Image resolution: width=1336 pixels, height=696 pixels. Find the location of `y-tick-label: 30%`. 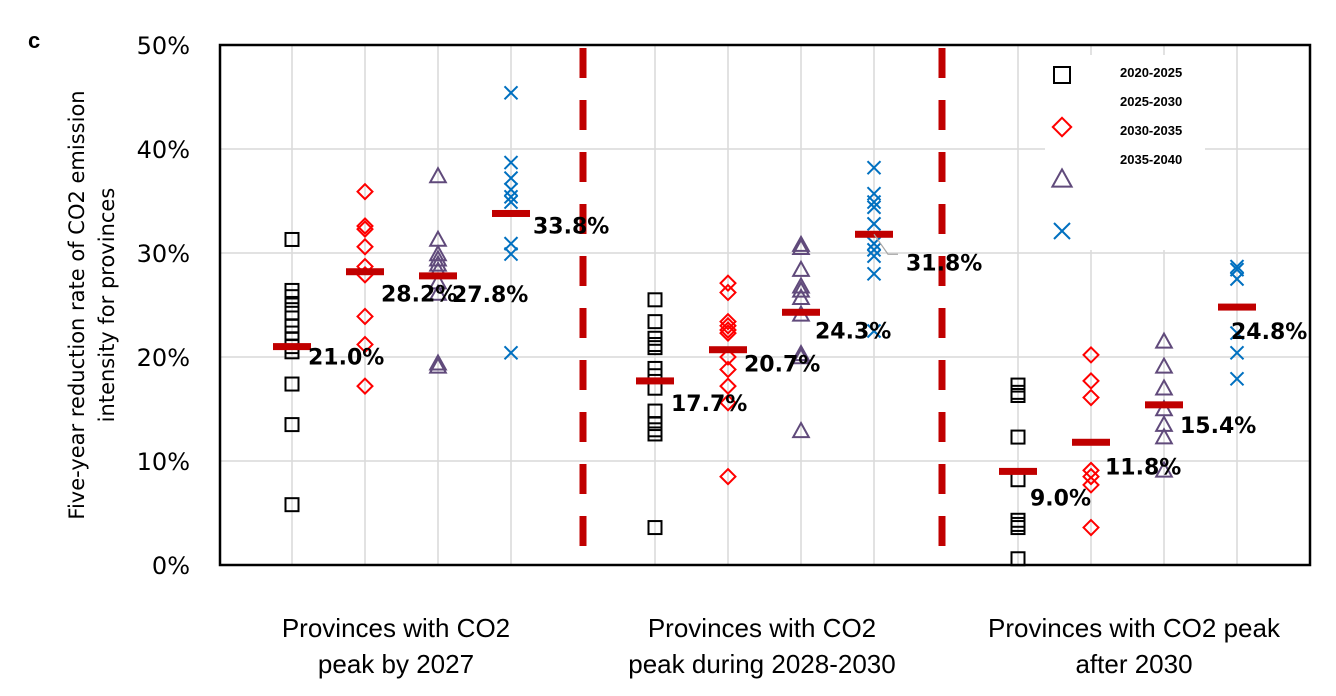

y-tick-label: 30% is located at coordinates (163, 254).